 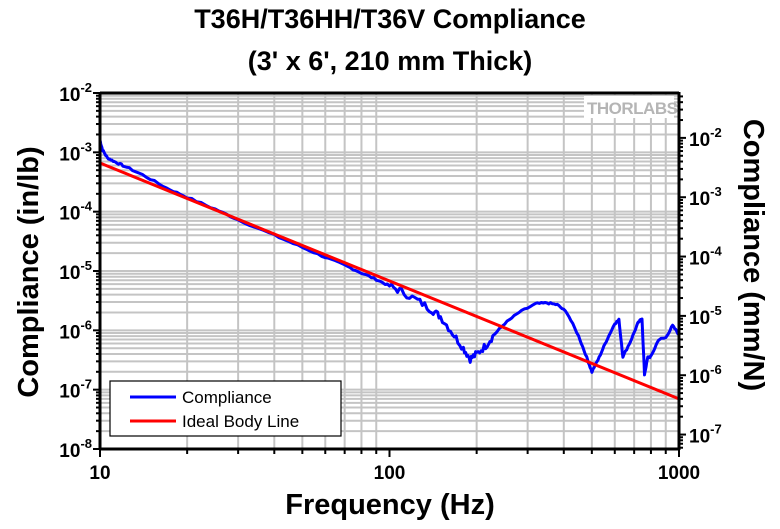 What do you see at coordinates (99, 473) in the screenshot?
I see `x-tick-label: 10` at bounding box center [99, 473].